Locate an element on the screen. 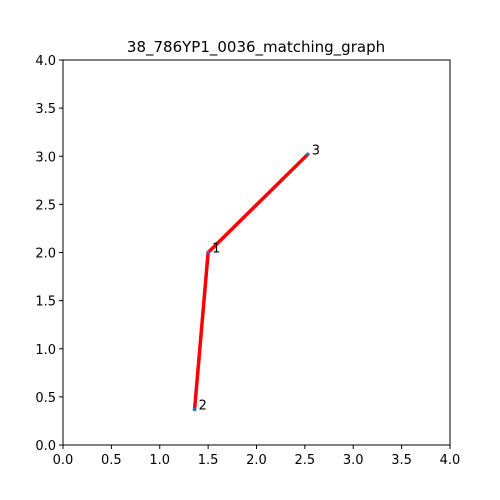 The width and height of the screenshot is (500, 500). y-tick-label: 4.0 is located at coordinates (45, 61).